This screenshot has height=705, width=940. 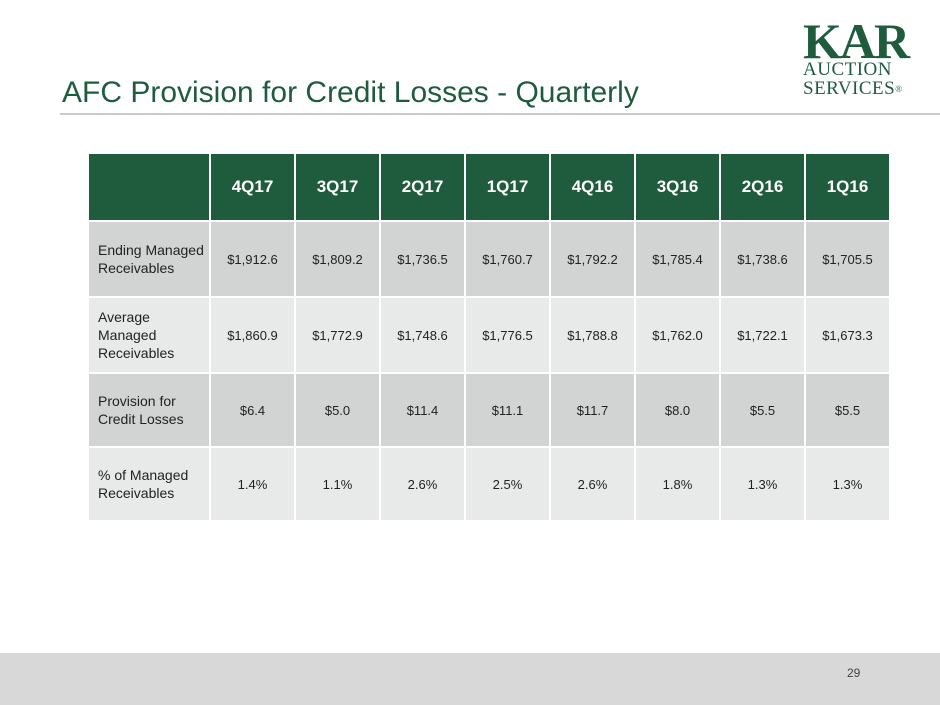 What do you see at coordinates (856, 41) in the screenshot?
I see `logo-mark: KAR` at bounding box center [856, 41].